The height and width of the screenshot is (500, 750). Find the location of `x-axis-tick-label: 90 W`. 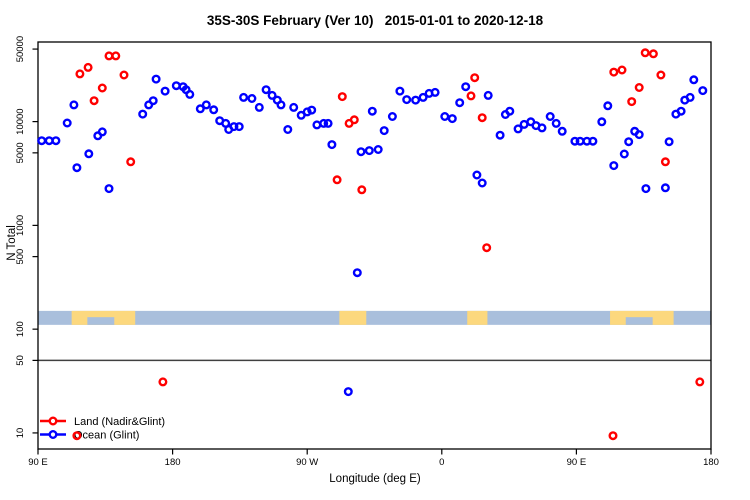

x-axis-tick-label: 90 W is located at coordinates (307, 462).